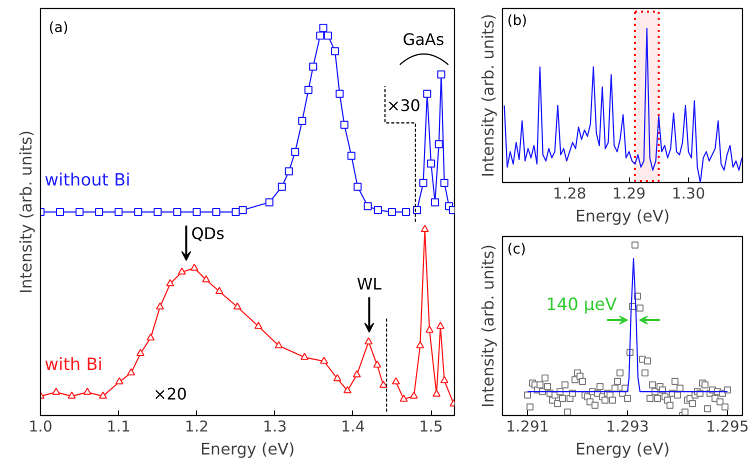  Describe the element at coordinates (87, 180) in the screenshot. I see `series-label: without Bi` at that location.